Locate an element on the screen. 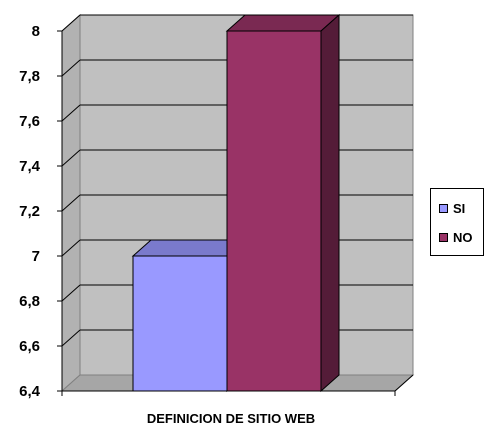 The width and height of the screenshot is (485, 430). legend: SI NO is located at coordinates (457, 222).